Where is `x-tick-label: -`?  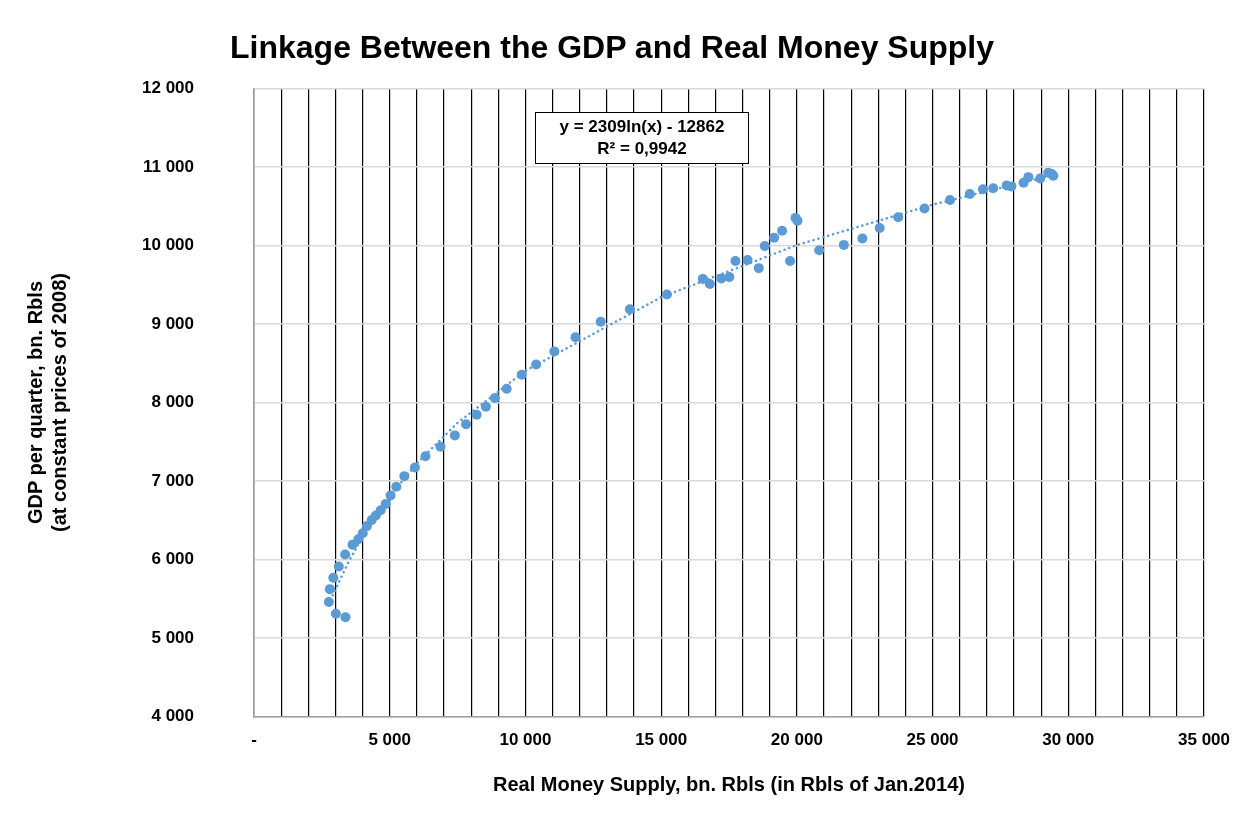
x-tick-label: - is located at coordinates (254, 740).